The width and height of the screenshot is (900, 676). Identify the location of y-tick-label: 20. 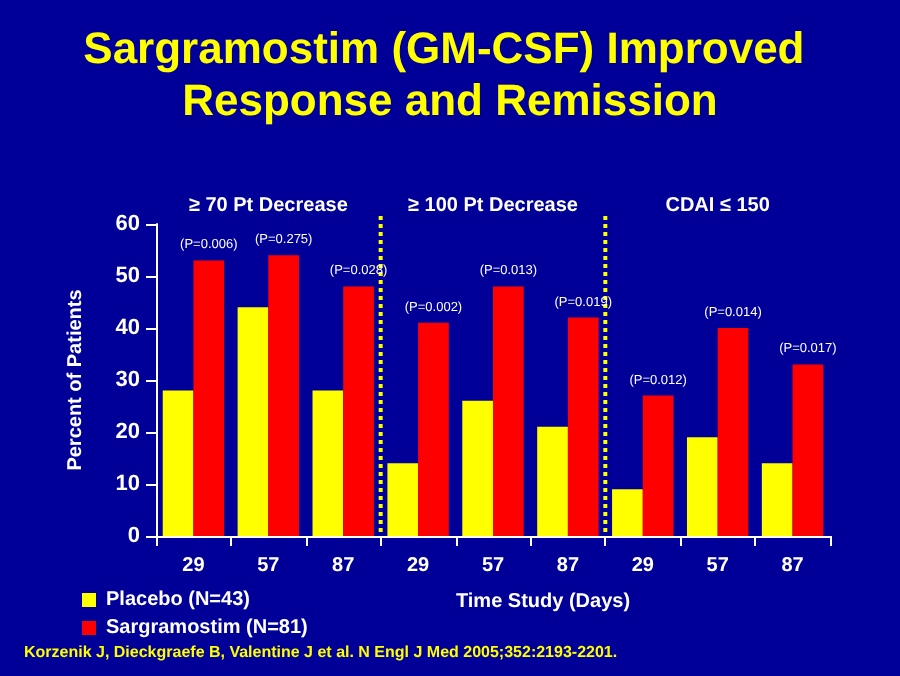
(127, 432).